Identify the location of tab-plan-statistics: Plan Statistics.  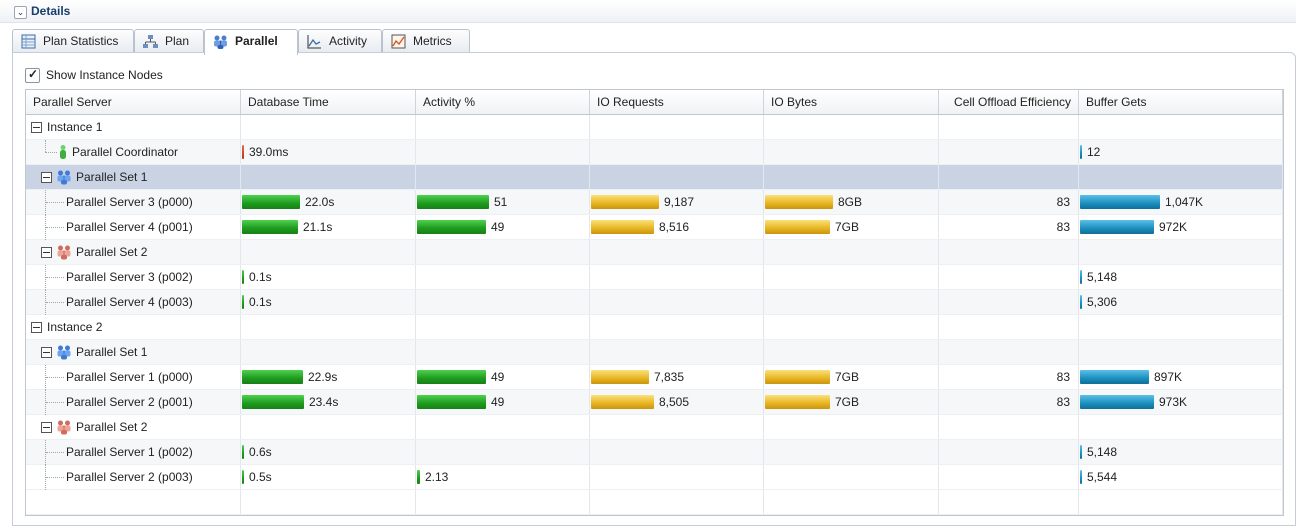
(73, 41).